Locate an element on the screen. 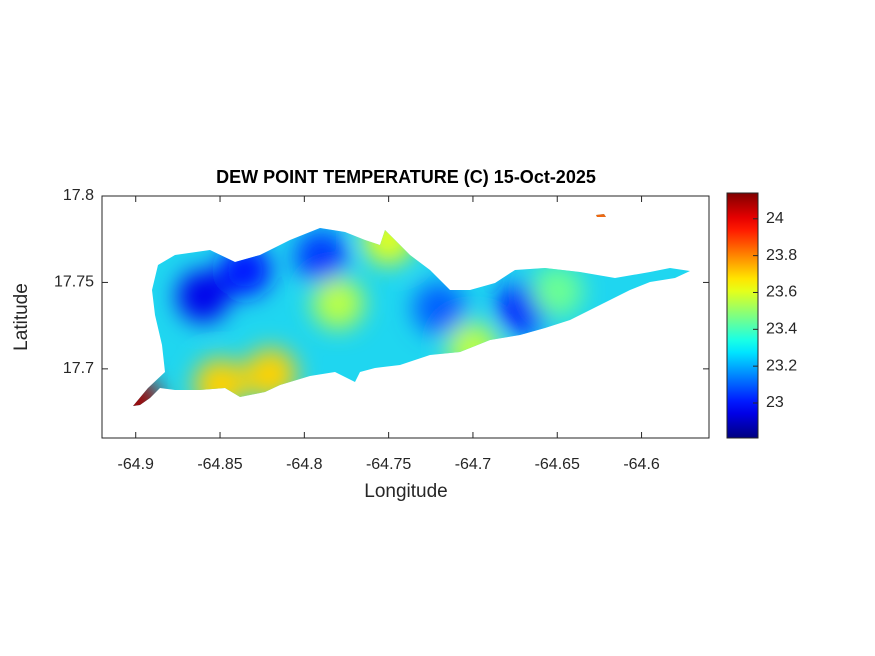 The width and height of the screenshot is (875, 656). x-tick-label: -64.9 is located at coordinates (135, 464).